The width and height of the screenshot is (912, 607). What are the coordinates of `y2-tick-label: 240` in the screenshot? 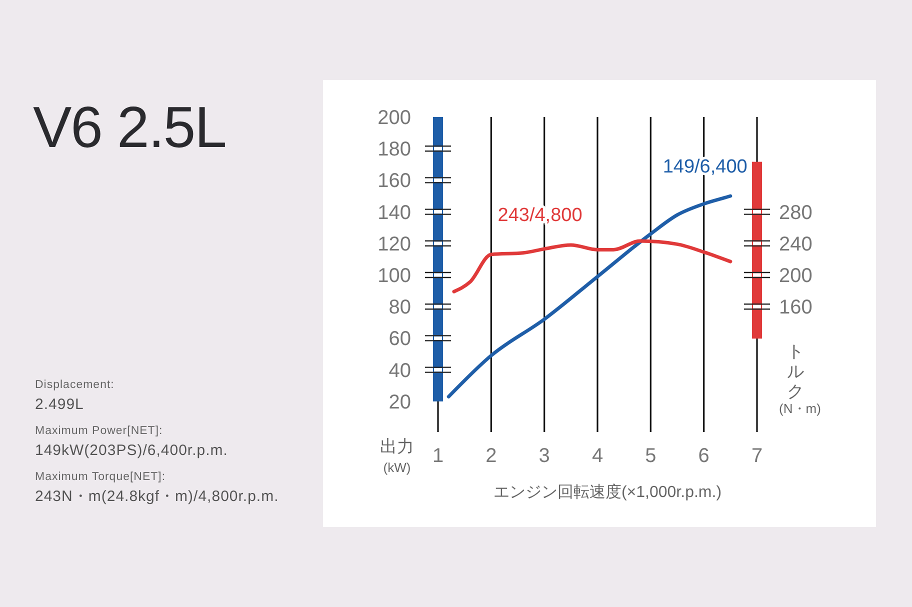 It's located at (795, 244).